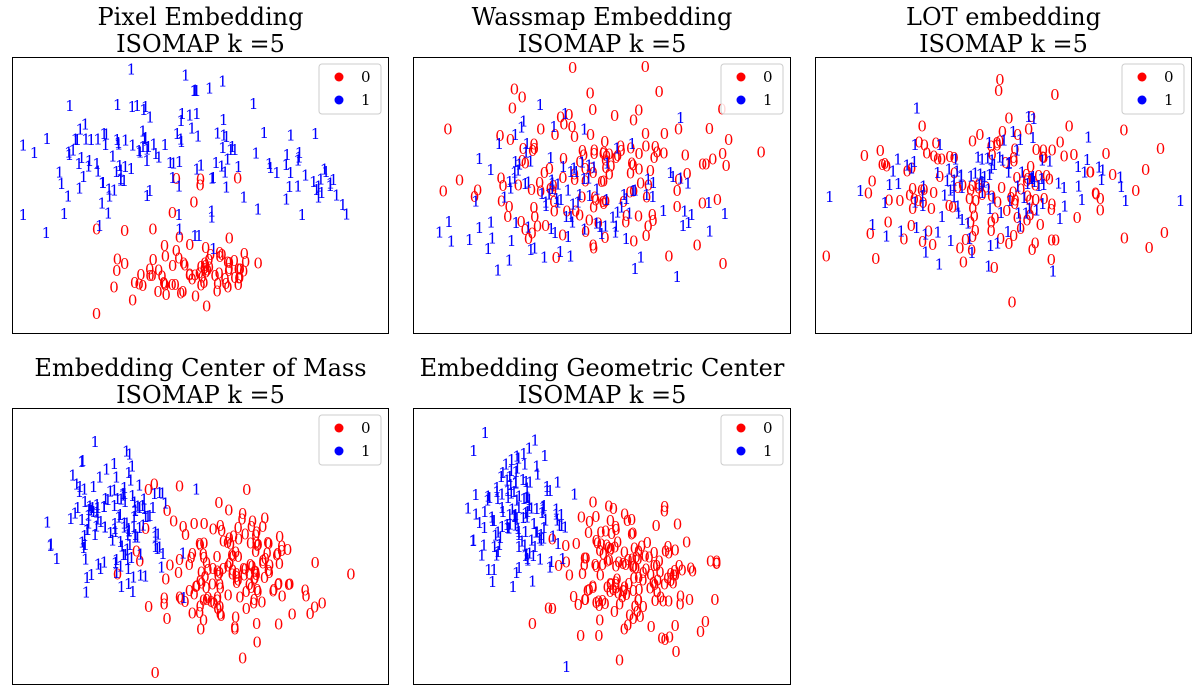 Image resolution: width=1199 pixels, height=695 pixels. What do you see at coordinates (1153, 89) in the screenshot?
I see `legend-box` at bounding box center [1153, 89].